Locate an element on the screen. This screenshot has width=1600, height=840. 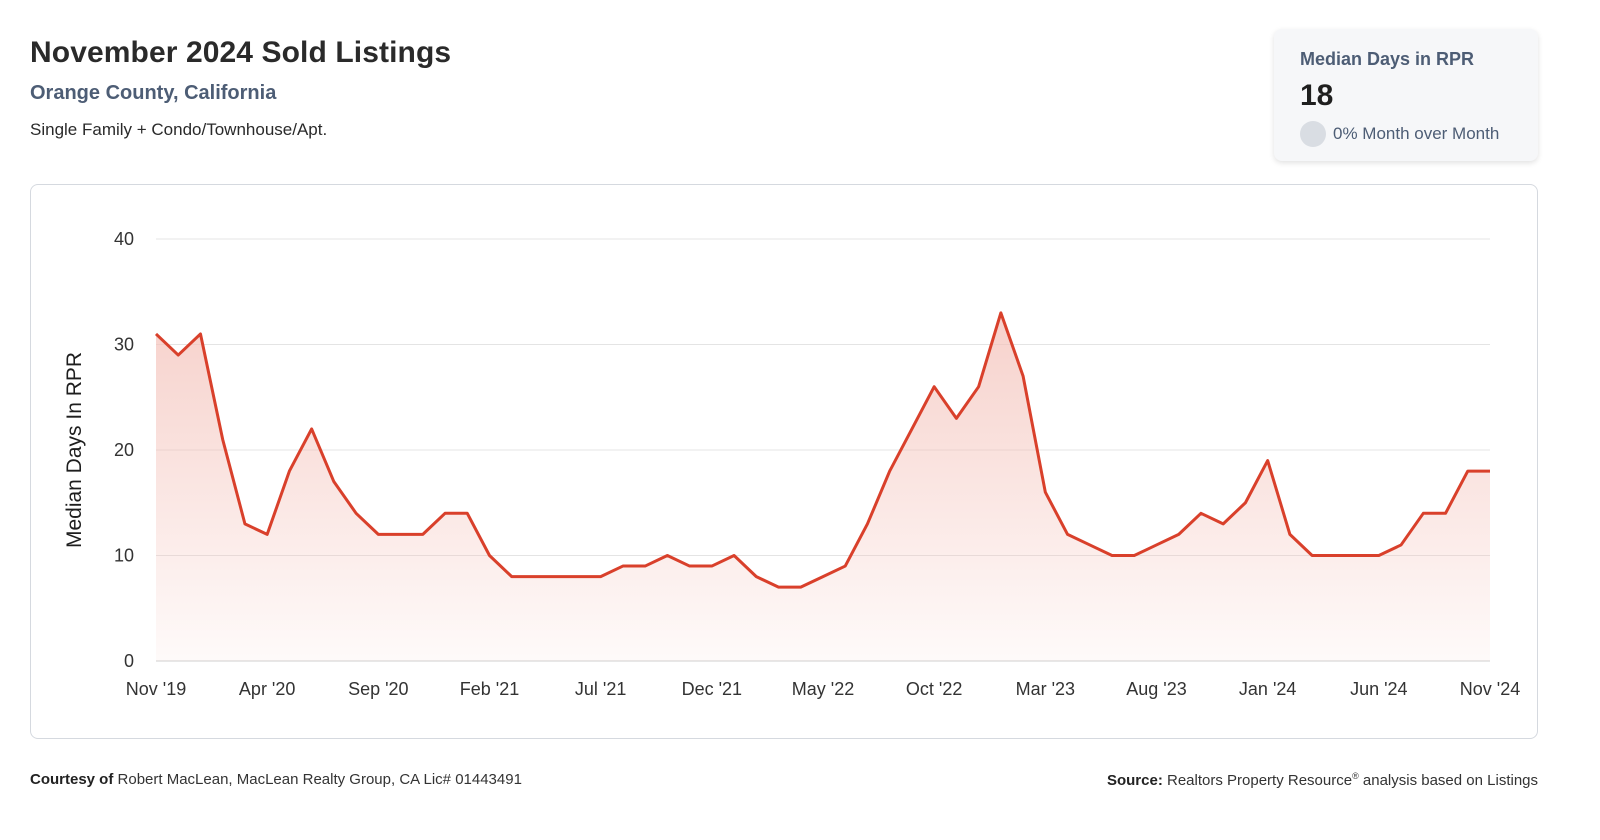
y-tick-label: 20 is located at coordinates (124, 450).